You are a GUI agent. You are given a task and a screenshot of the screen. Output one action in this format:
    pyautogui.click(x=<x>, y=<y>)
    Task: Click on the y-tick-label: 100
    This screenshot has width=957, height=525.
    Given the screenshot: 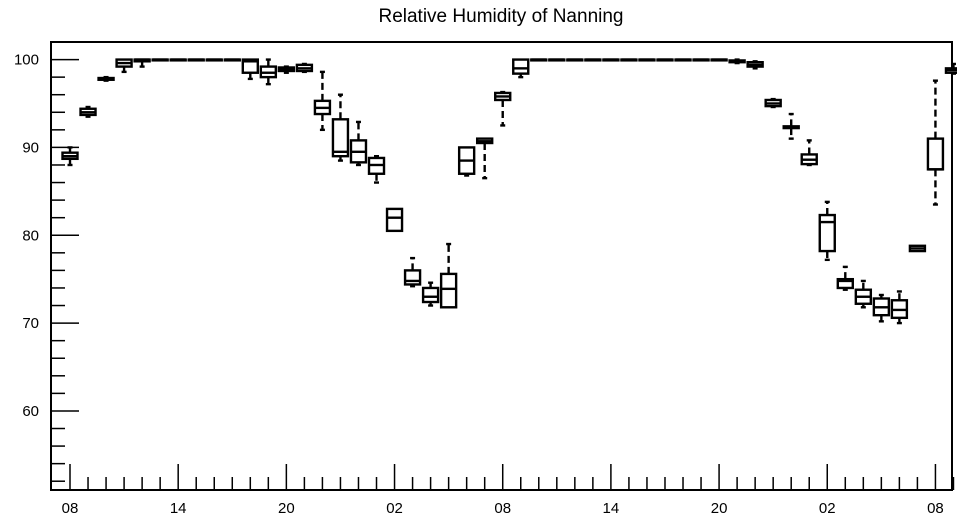 What is the action you would take?
    pyautogui.click(x=26, y=60)
    